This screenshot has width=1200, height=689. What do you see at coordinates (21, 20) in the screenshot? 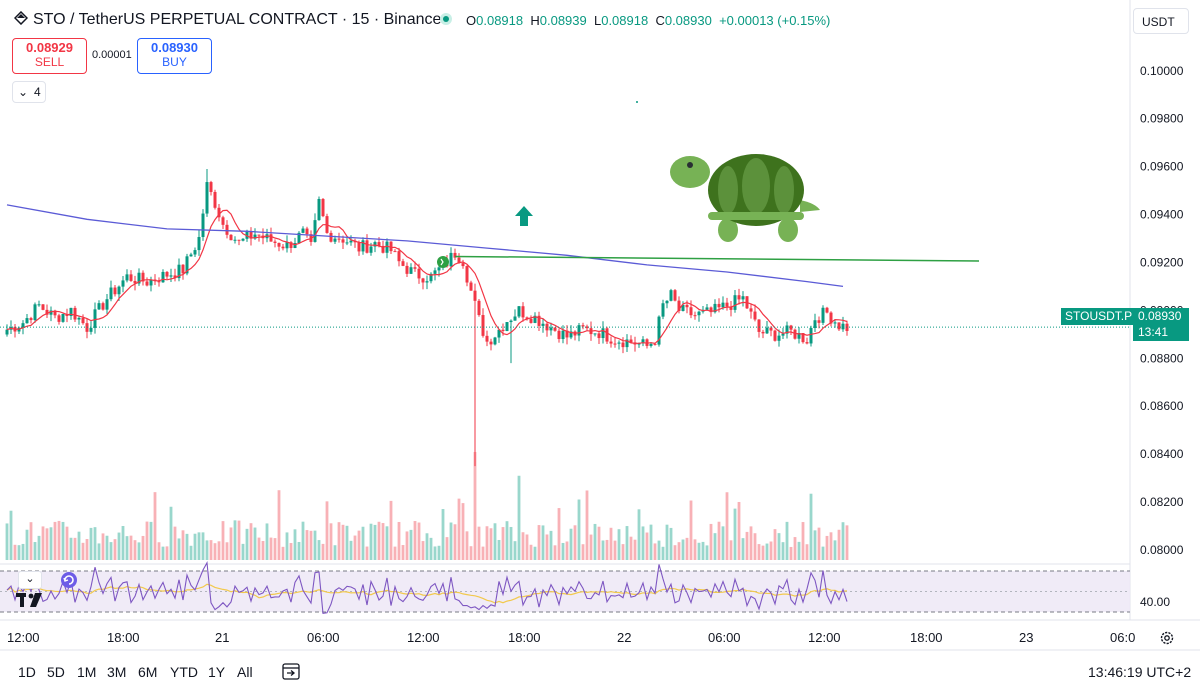
I see `symbol-icon` at bounding box center [21, 20].